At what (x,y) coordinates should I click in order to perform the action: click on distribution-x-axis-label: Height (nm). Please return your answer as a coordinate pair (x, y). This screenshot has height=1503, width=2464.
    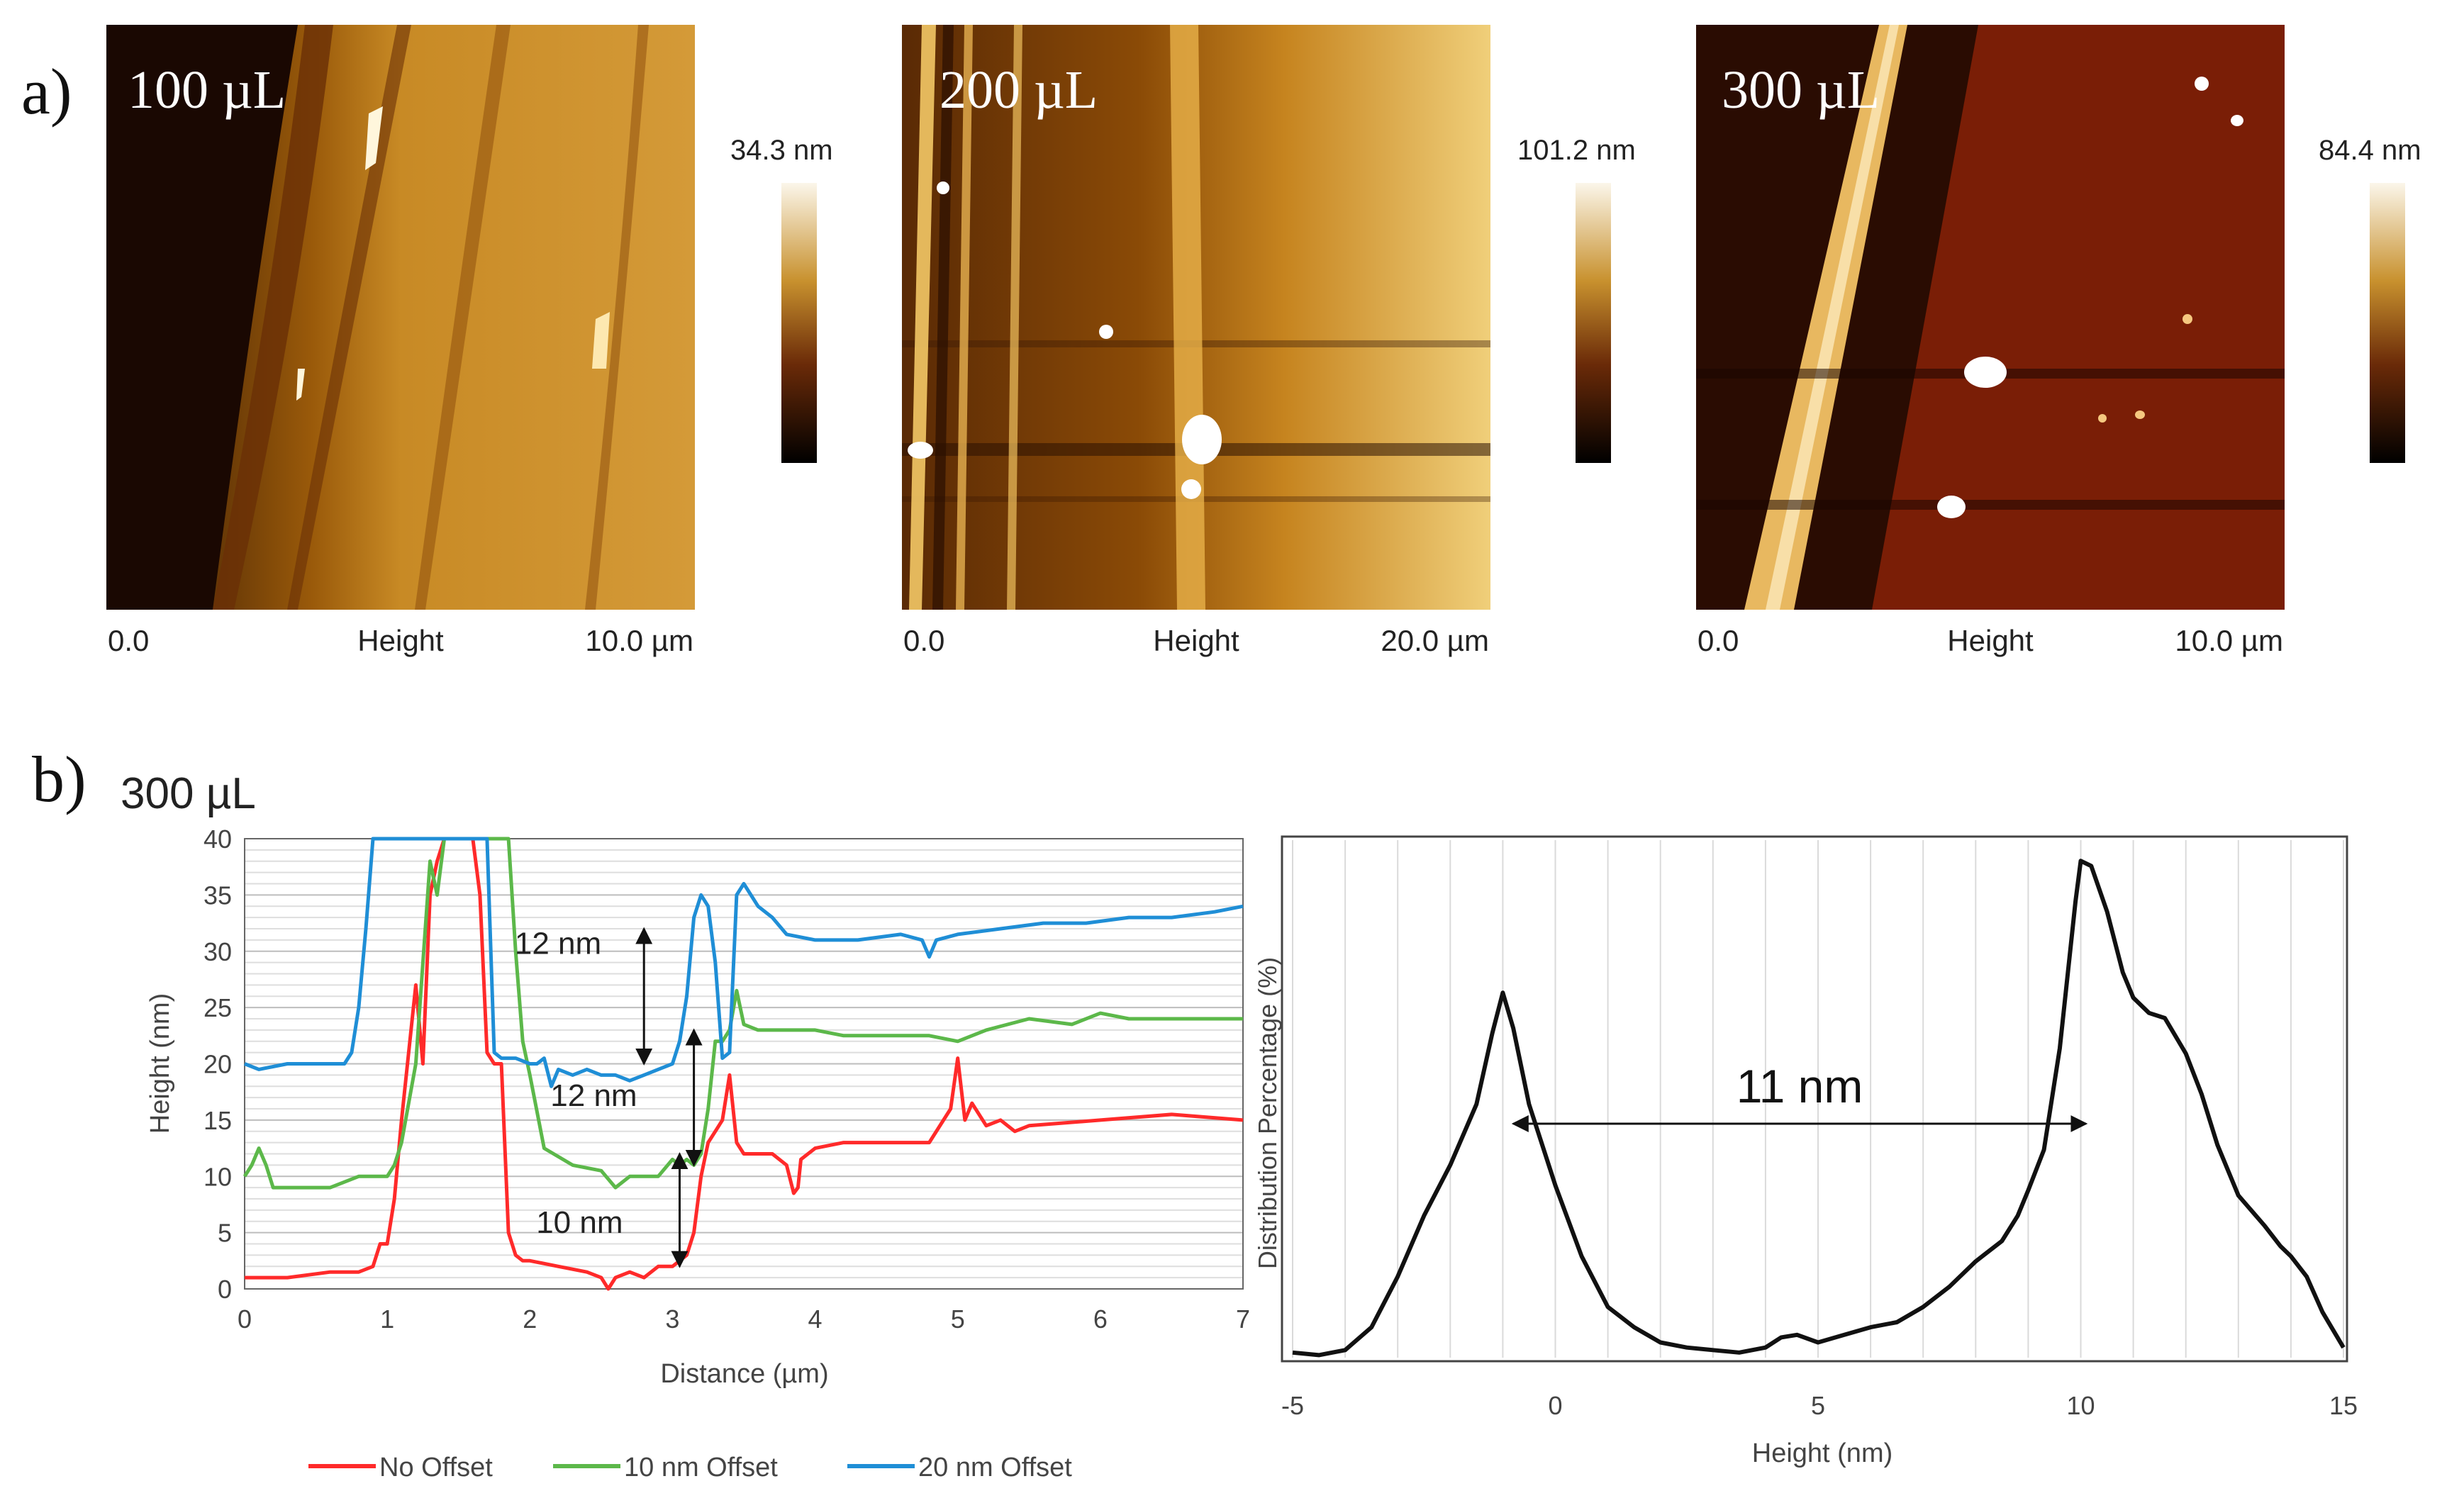
    Looking at the image, I should click on (1822, 1453).